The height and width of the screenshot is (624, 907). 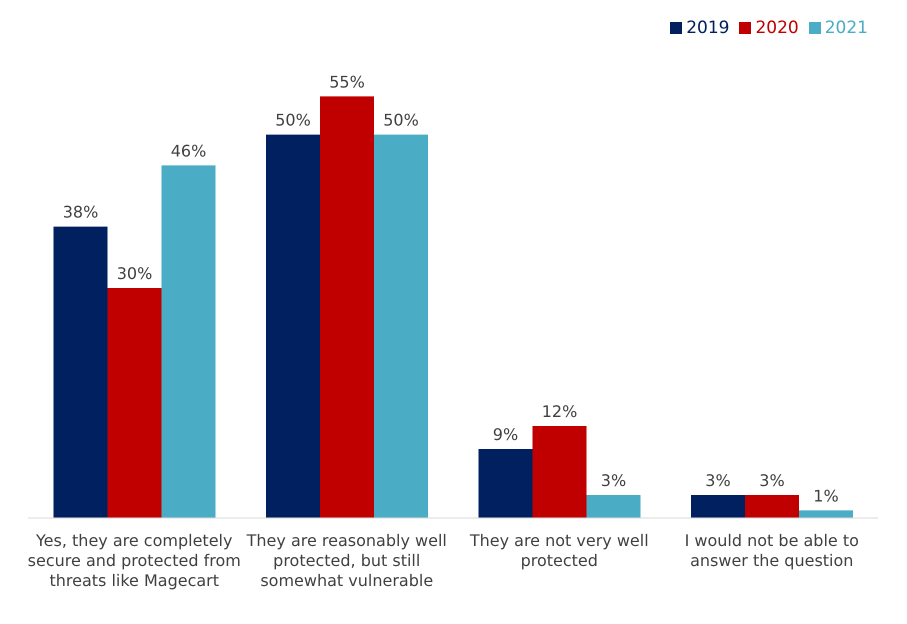 I want to click on data-label: 46%, so click(x=188, y=150).